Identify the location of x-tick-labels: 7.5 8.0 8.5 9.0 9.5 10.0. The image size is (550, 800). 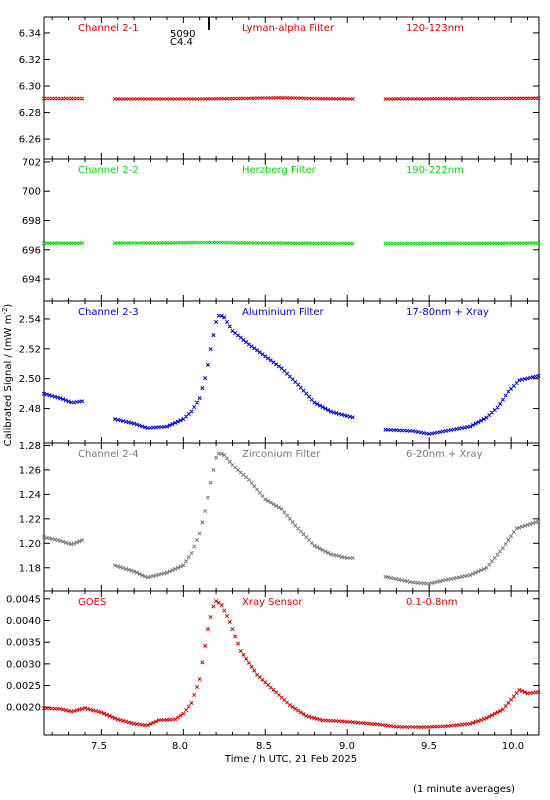
(307, 746).